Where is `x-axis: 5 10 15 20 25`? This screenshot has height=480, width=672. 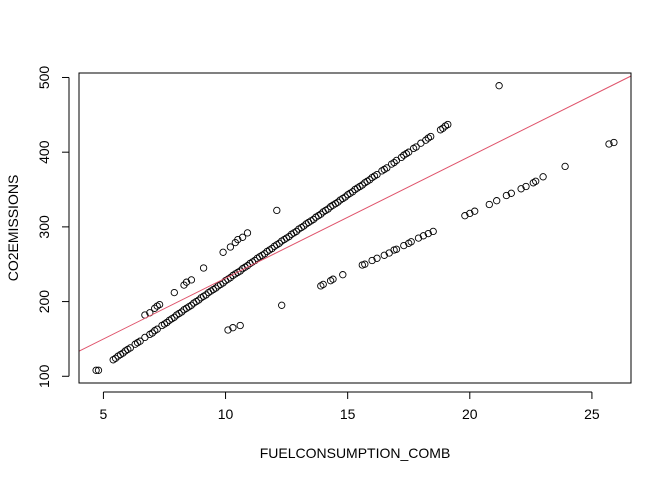
x-axis: 5 10 15 20 25 is located at coordinates (350, 406).